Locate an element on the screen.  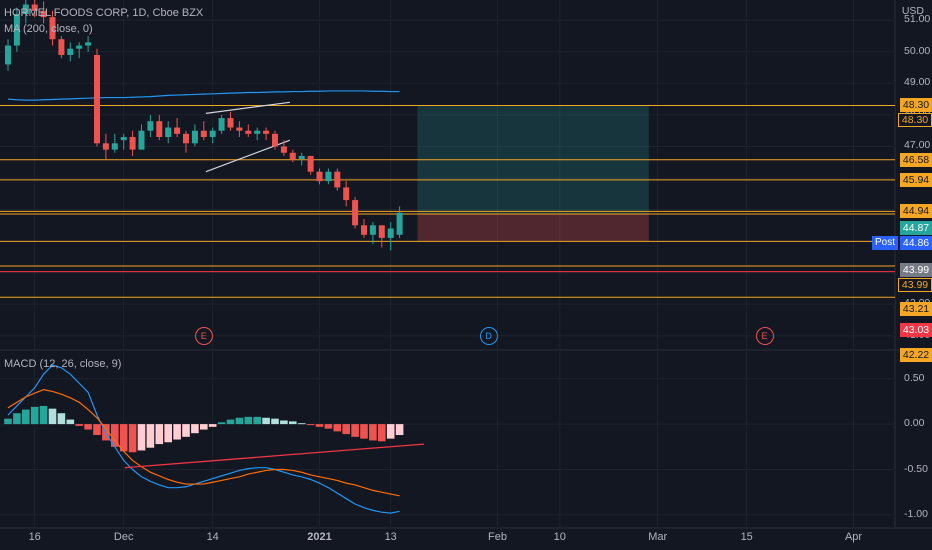
macd-legend: MACD (12, 26, close, 9) is located at coordinates (63, 364).